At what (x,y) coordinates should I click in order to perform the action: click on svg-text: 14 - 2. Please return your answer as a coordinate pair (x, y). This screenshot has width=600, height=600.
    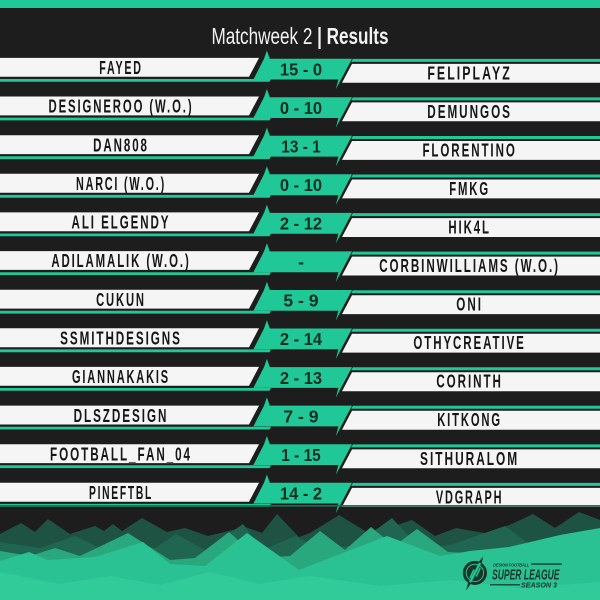
    Looking at the image, I should click on (301, 493).